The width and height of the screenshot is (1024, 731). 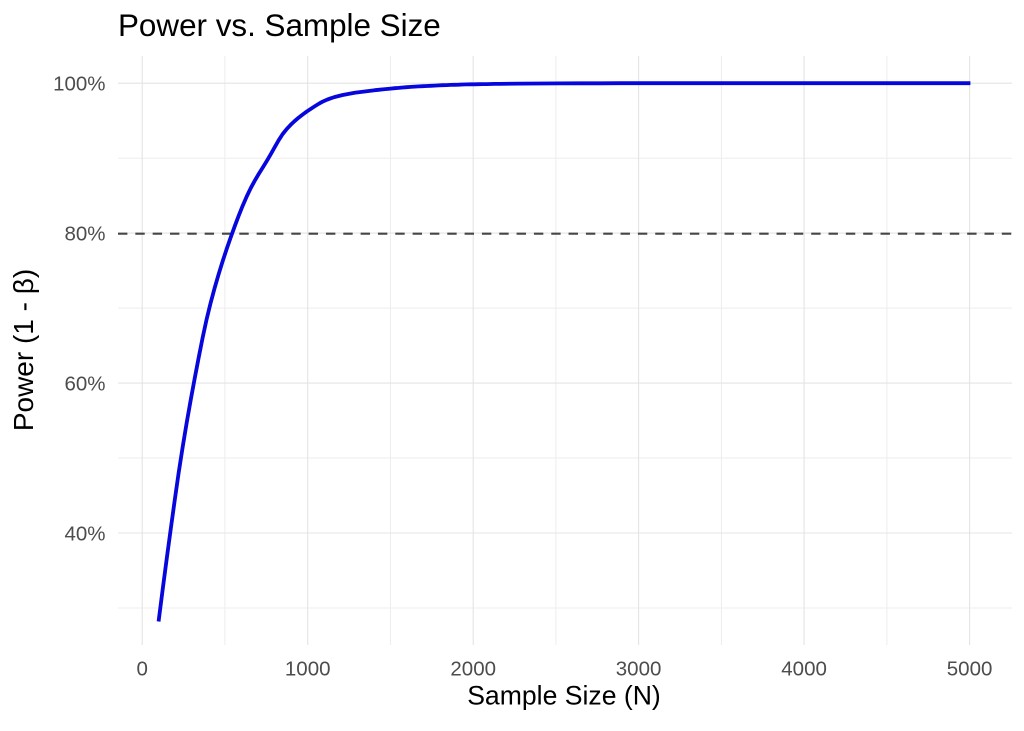 What do you see at coordinates (141, 669) in the screenshot?
I see `svg-text: 0` at bounding box center [141, 669].